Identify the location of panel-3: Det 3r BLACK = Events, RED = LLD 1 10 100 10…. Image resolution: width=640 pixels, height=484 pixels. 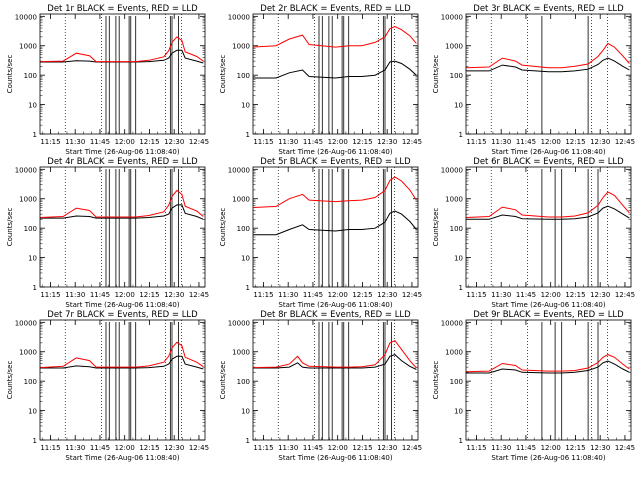
(533, 80).